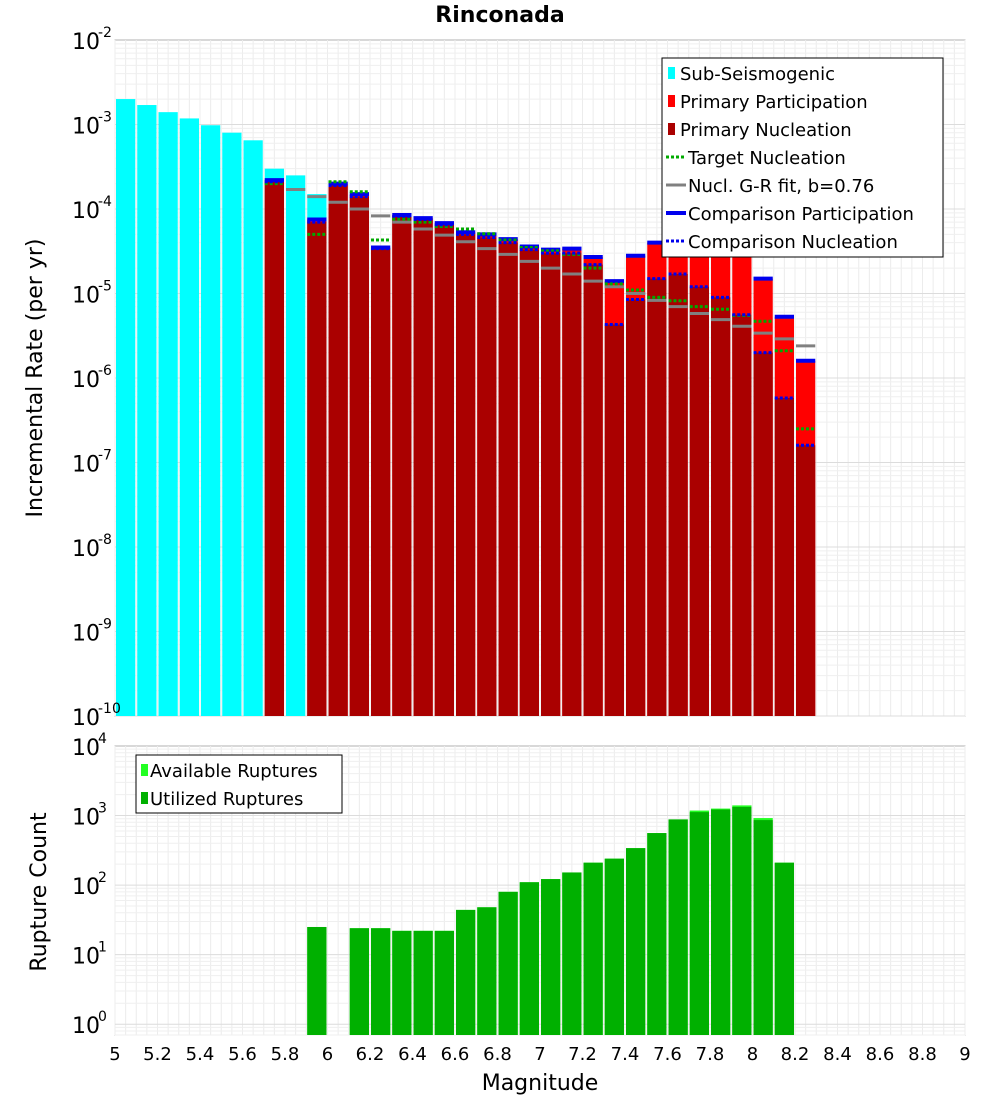  What do you see at coordinates (781, 186) in the screenshot?
I see `legend-item: Nucl. G-R fit, b=0.76` at bounding box center [781, 186].